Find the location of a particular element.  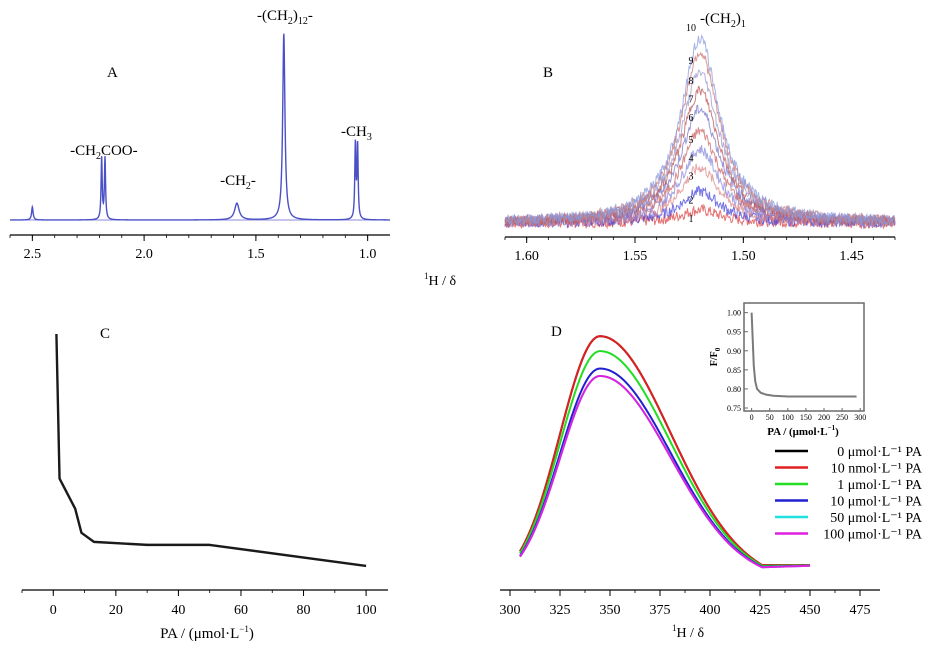

panel-c-label: C is located at coordinates (105, 334).